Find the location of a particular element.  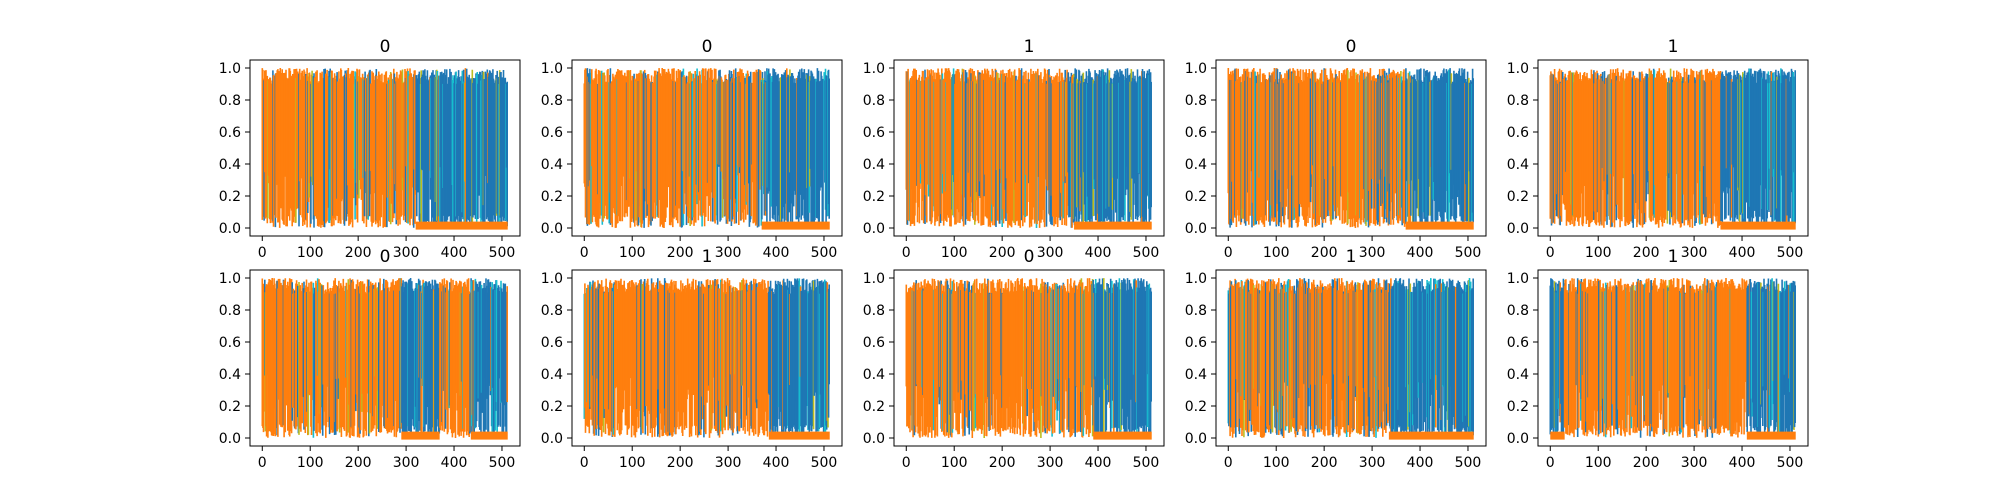

subplot-10: 1 0 100 200 300 400 500 0.0 0.2 0.4 0.6 0.8 1.0 is located at coordinates (1658, 359).